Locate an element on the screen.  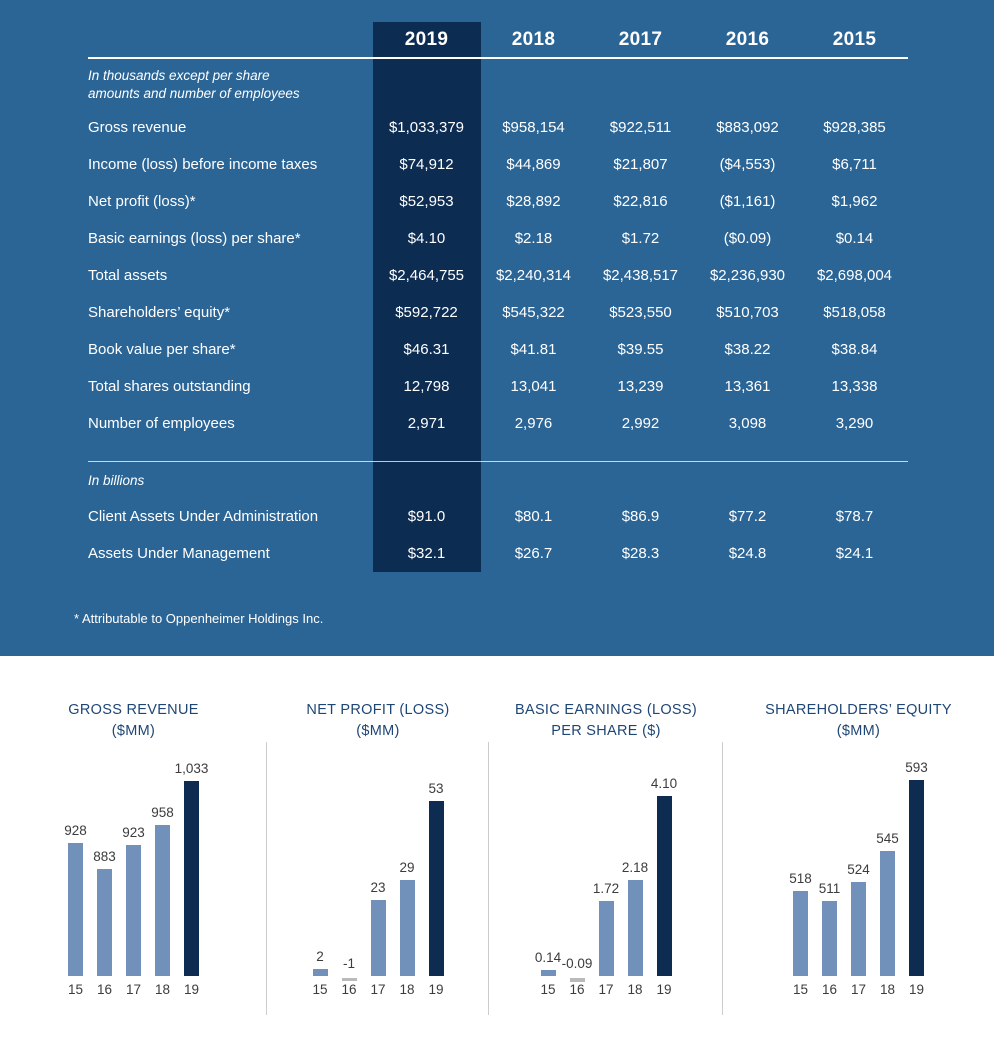
value-cell: $80.1 is located at coordinates (533, 516).